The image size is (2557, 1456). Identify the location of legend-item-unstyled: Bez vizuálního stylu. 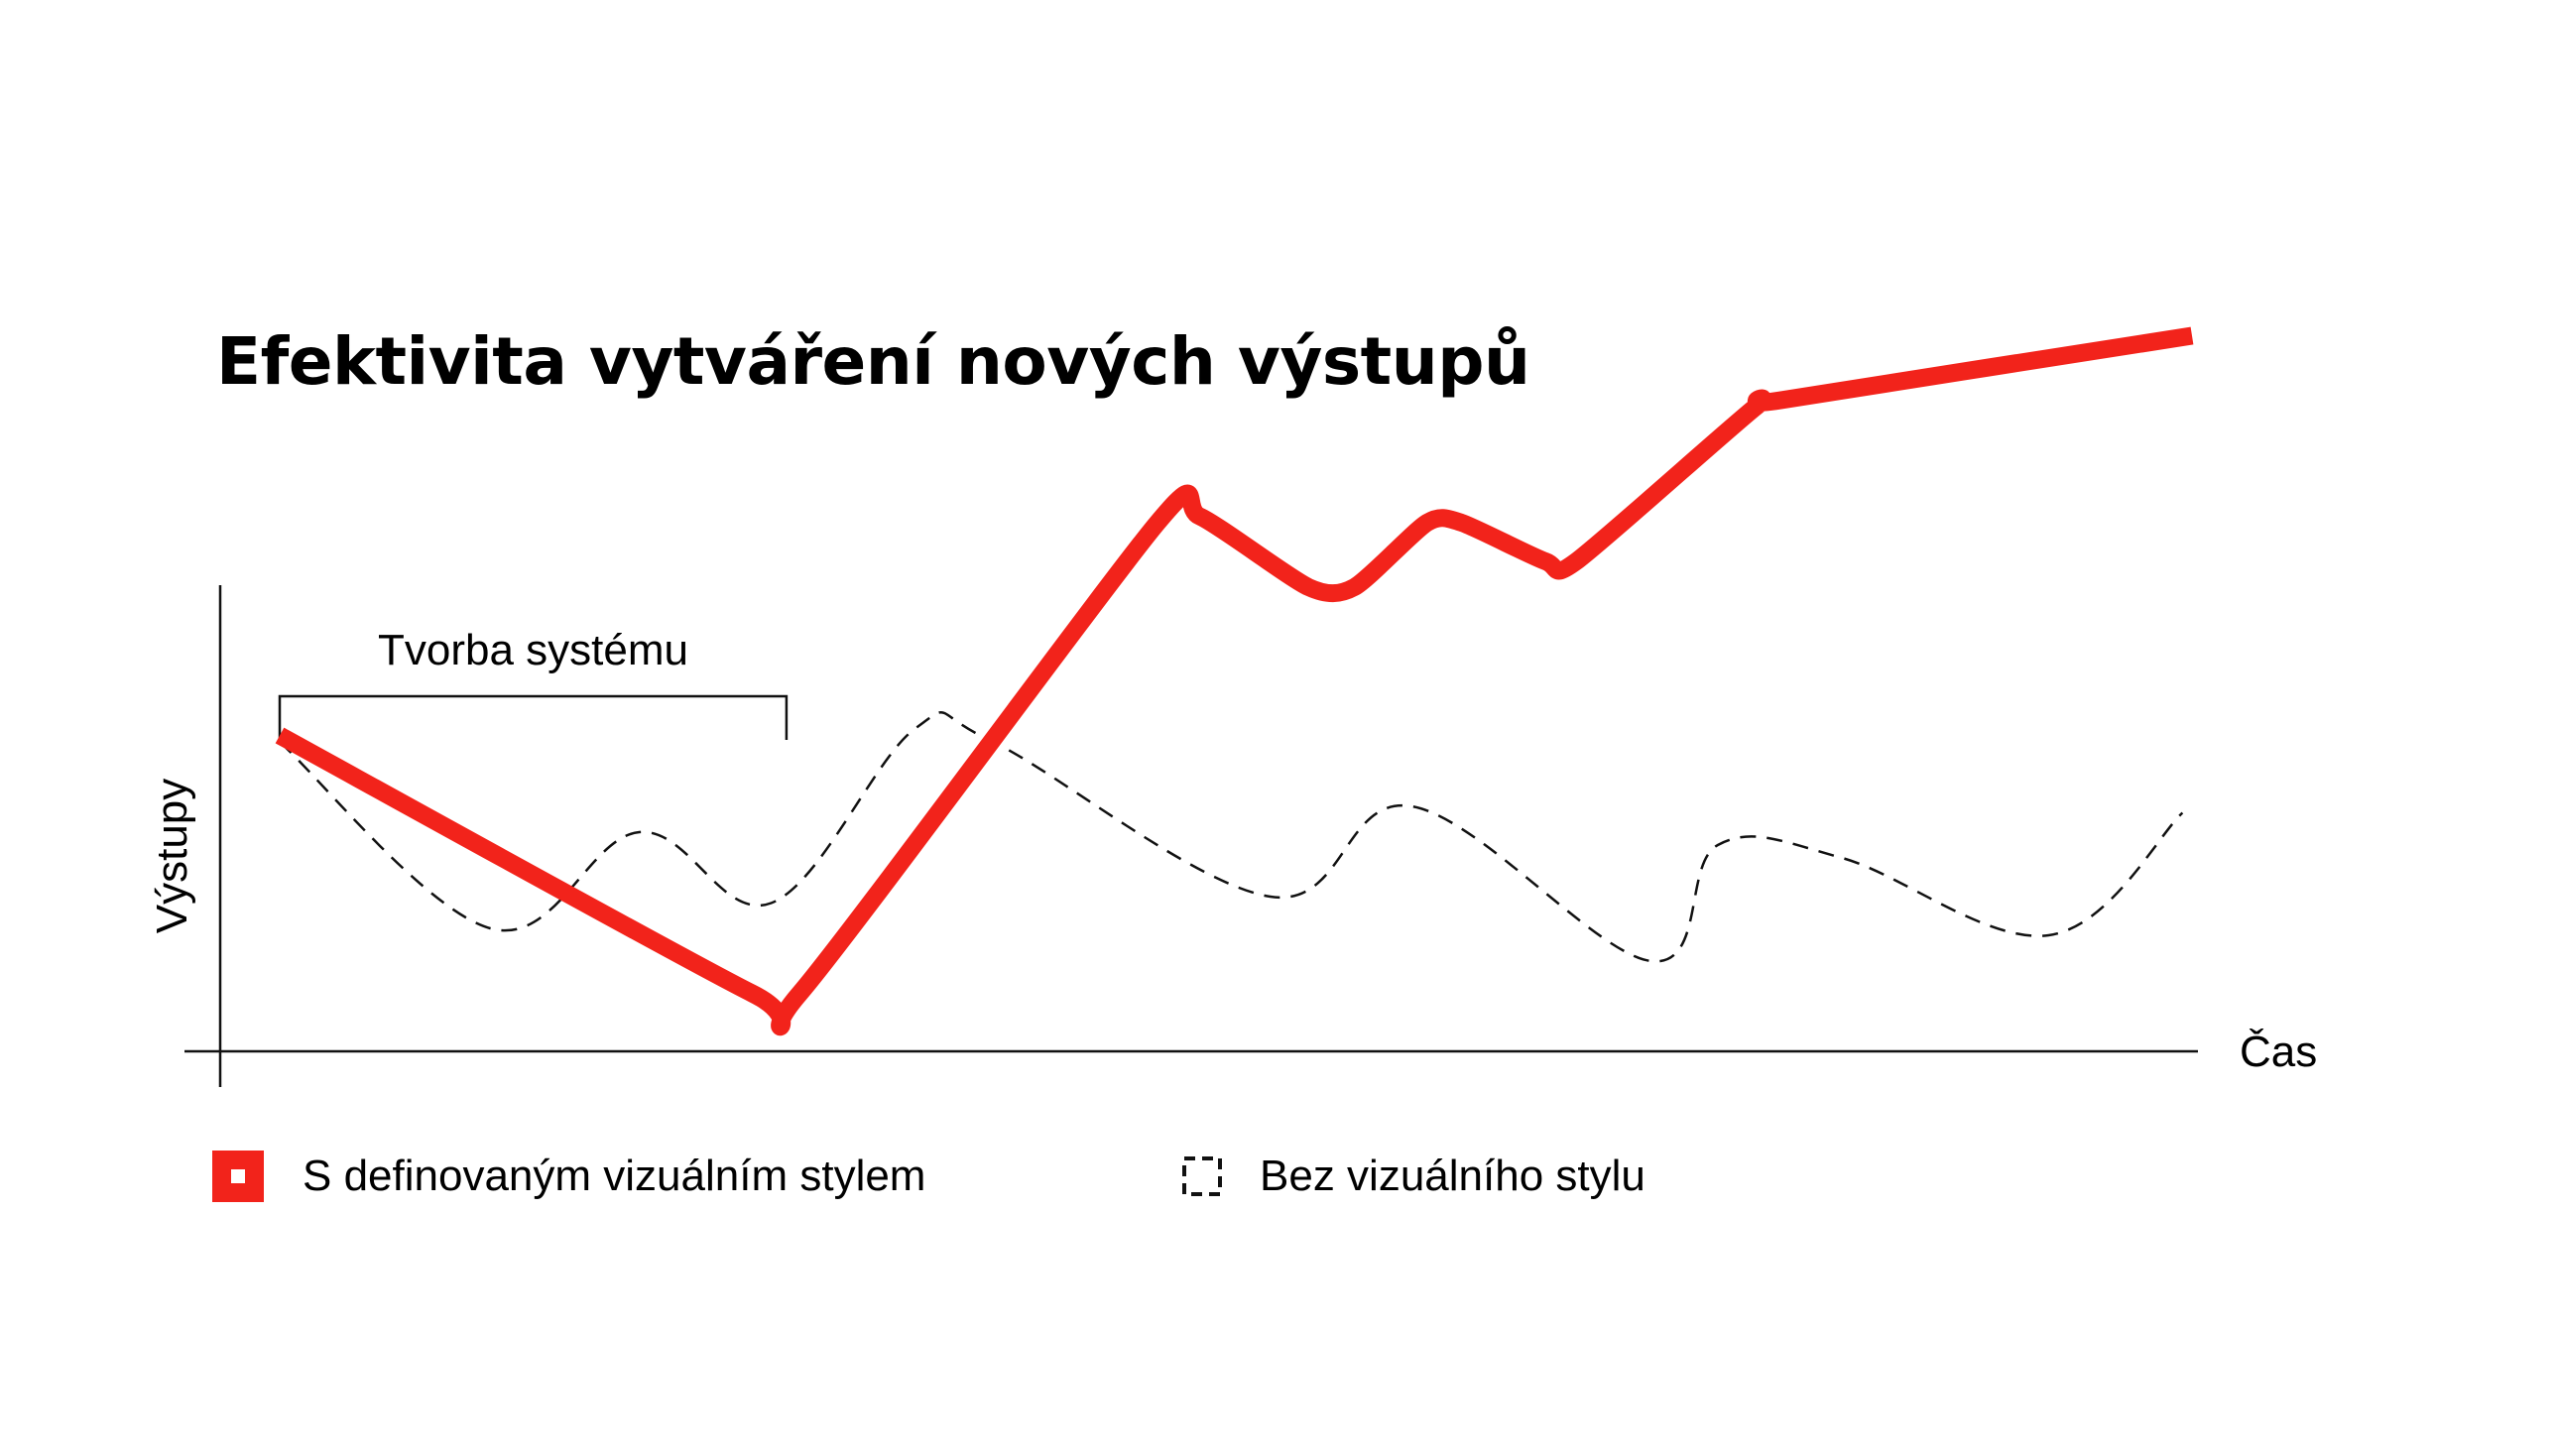
(1413, 1176).